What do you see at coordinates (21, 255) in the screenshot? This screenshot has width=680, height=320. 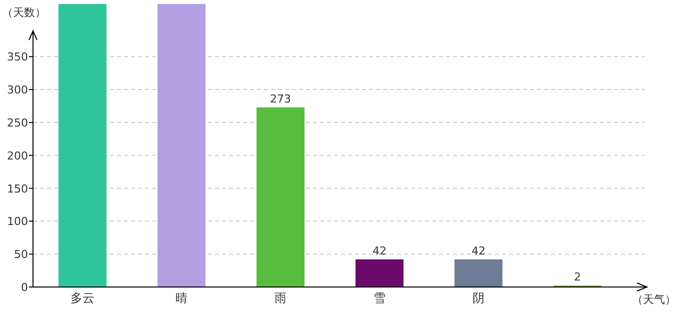 I see `y-tick-label: 50` at bounding box center [21, 255].